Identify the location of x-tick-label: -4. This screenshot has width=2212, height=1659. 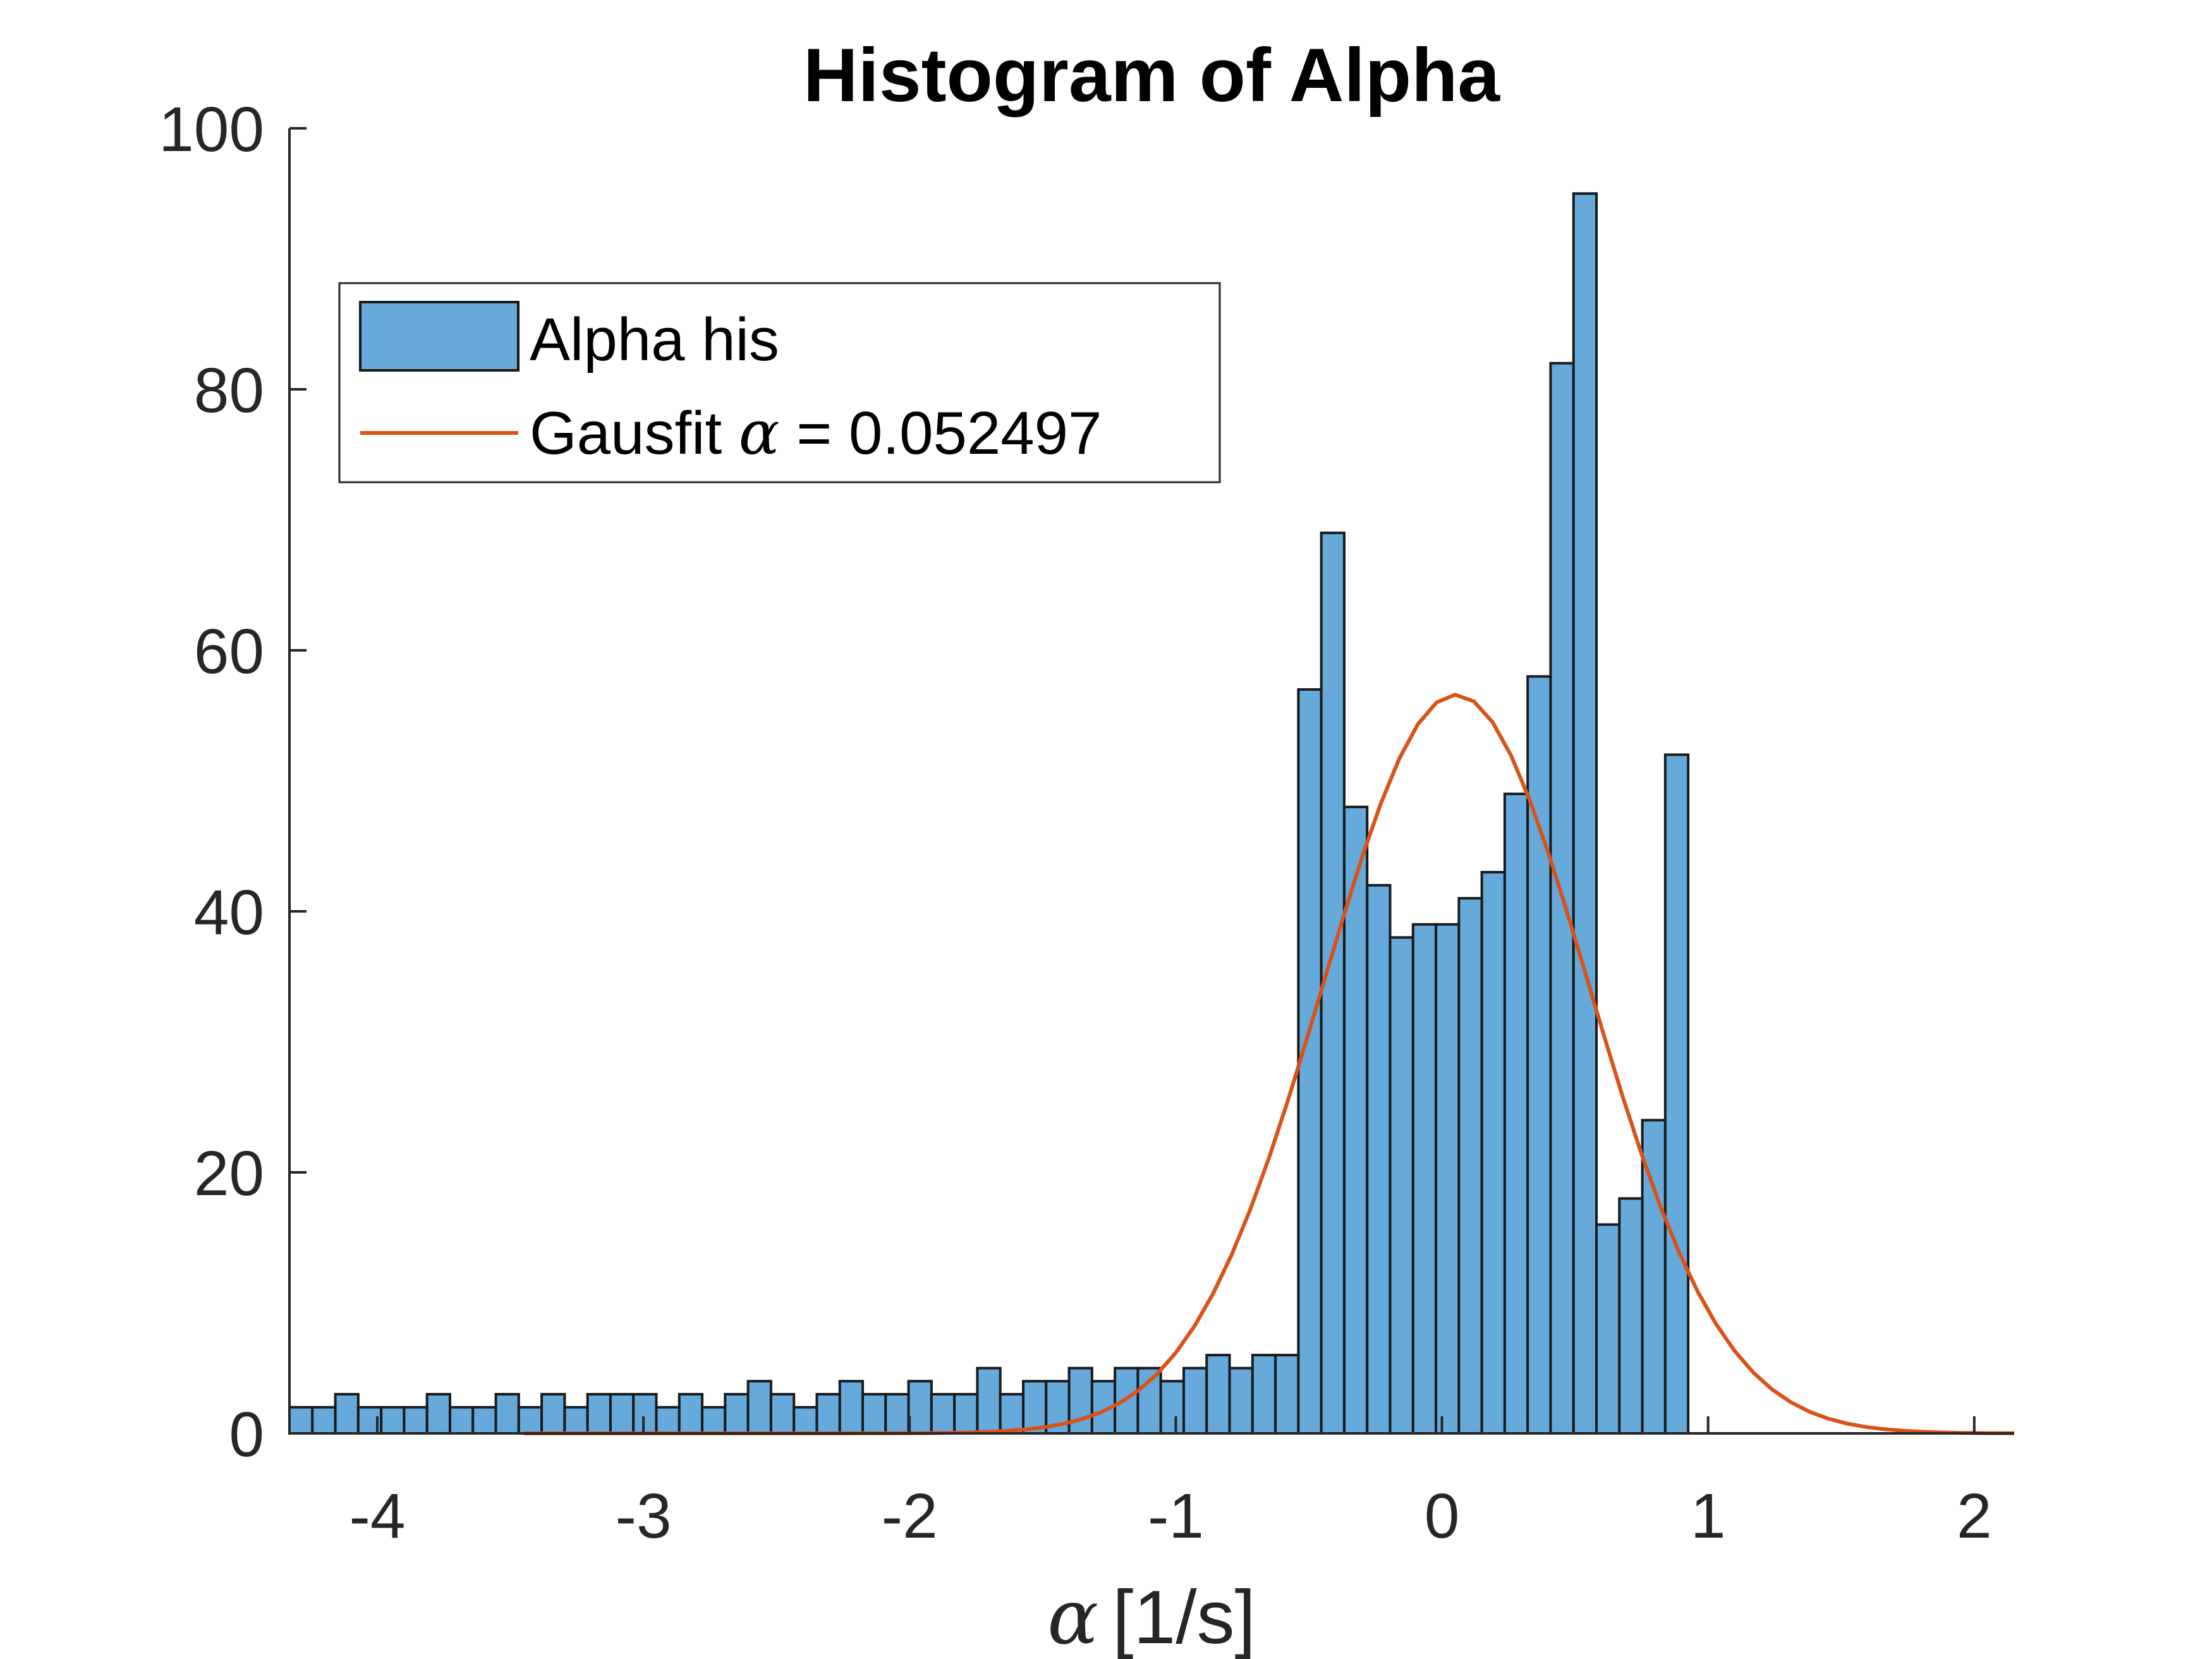
(377, 1516).